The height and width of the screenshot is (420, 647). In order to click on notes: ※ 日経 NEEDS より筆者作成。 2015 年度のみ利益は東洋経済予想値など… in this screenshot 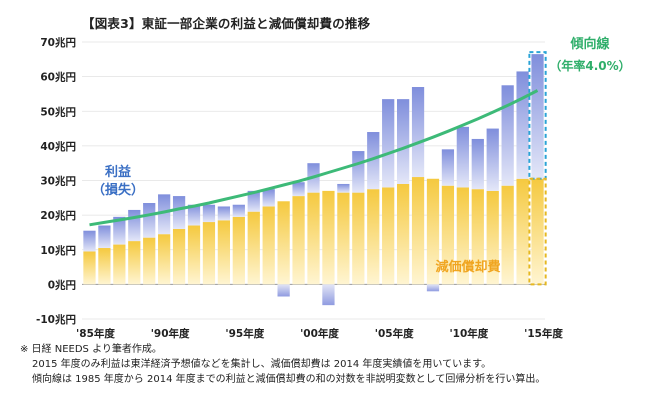, I will do `click(282, 364)`.